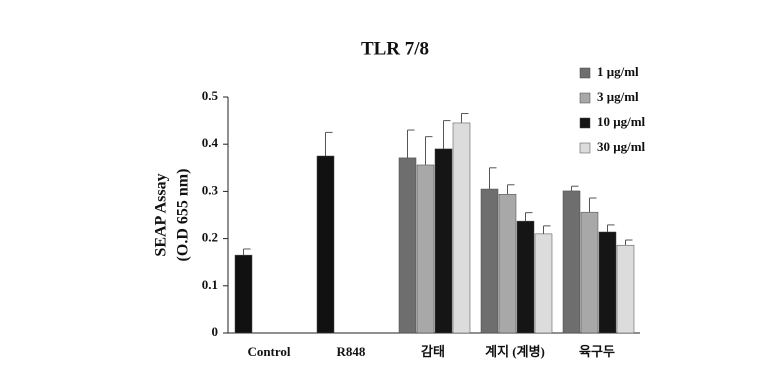  What do you see at coordinates (618, 71) in the screenshot?
I see `legend-label: 1 μg/ml` at bounding box center [618, 71].